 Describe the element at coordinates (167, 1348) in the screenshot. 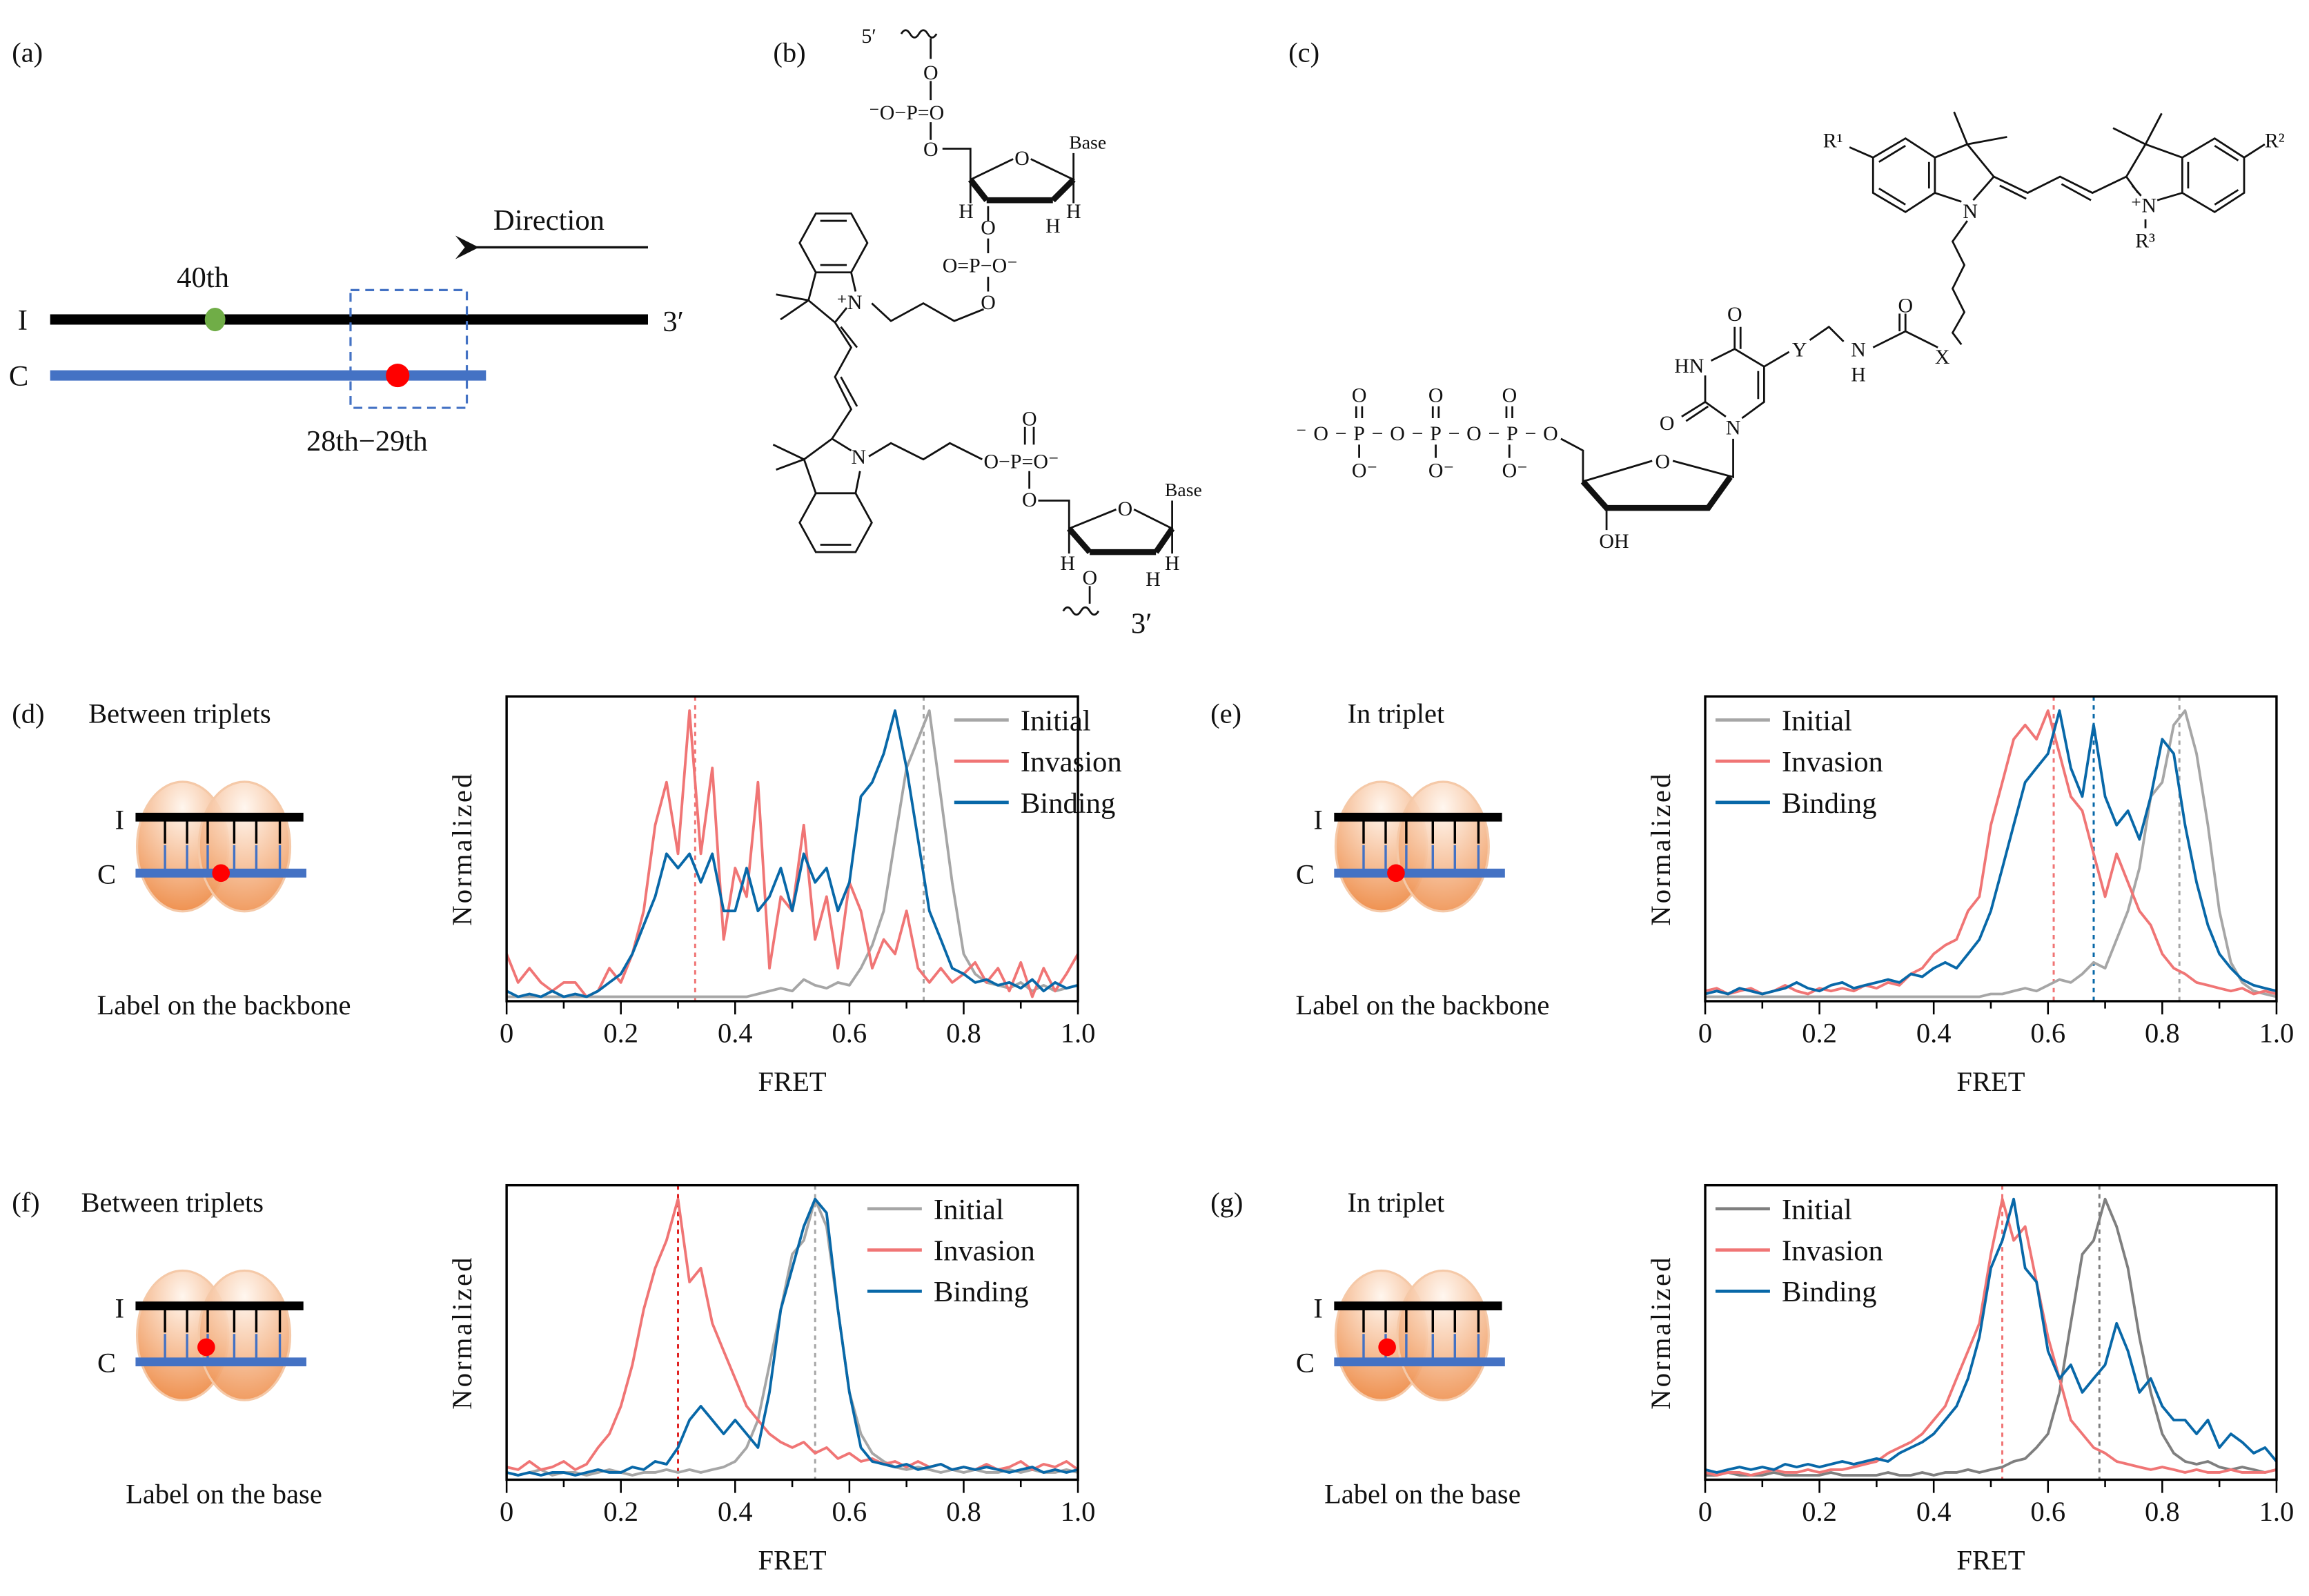

I see `schematic-f: (f) Between triplets IC Label on the base` at that location.